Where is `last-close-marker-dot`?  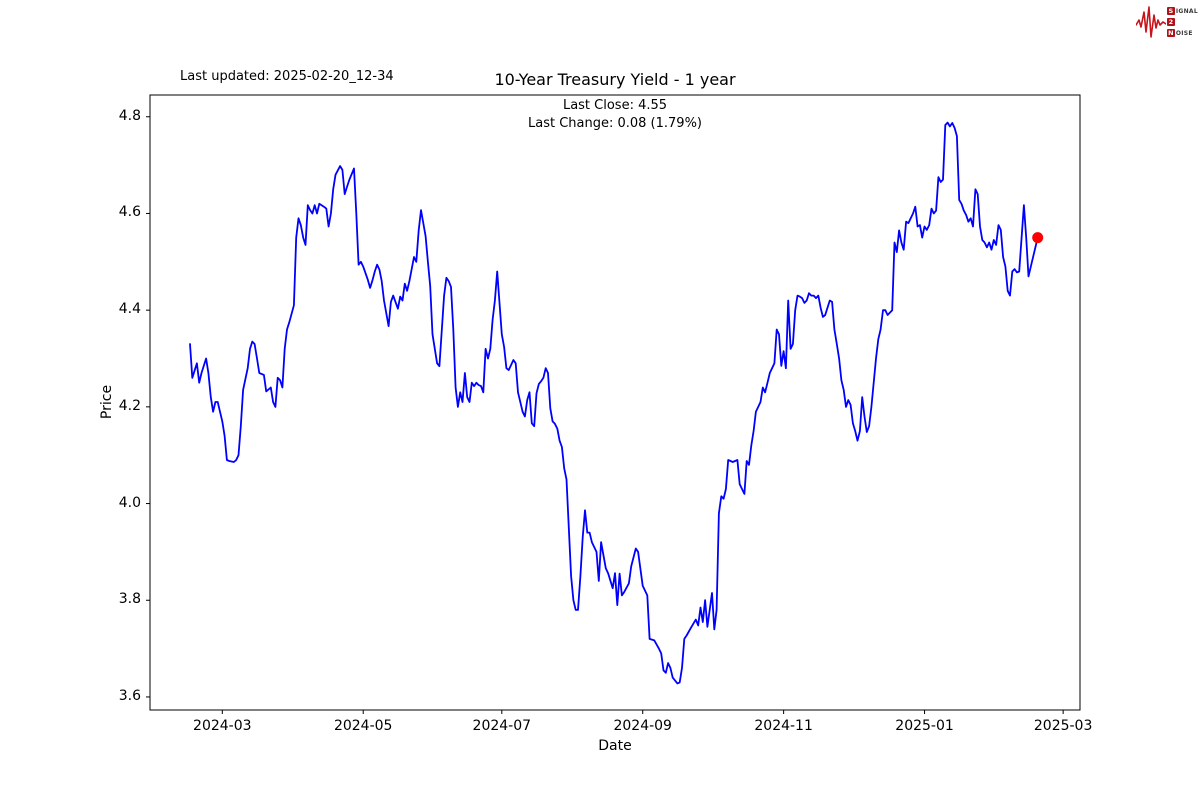 last-close-marker-dot is located at coordinates (1038, 238).